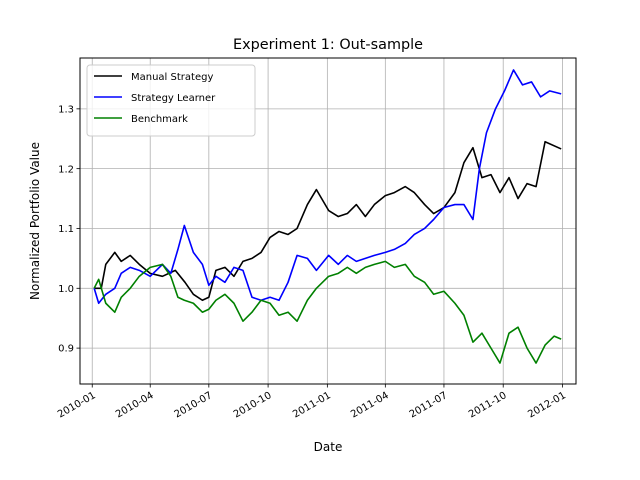  I want to click on y-tick-label: 1.2, so click(66, 169).